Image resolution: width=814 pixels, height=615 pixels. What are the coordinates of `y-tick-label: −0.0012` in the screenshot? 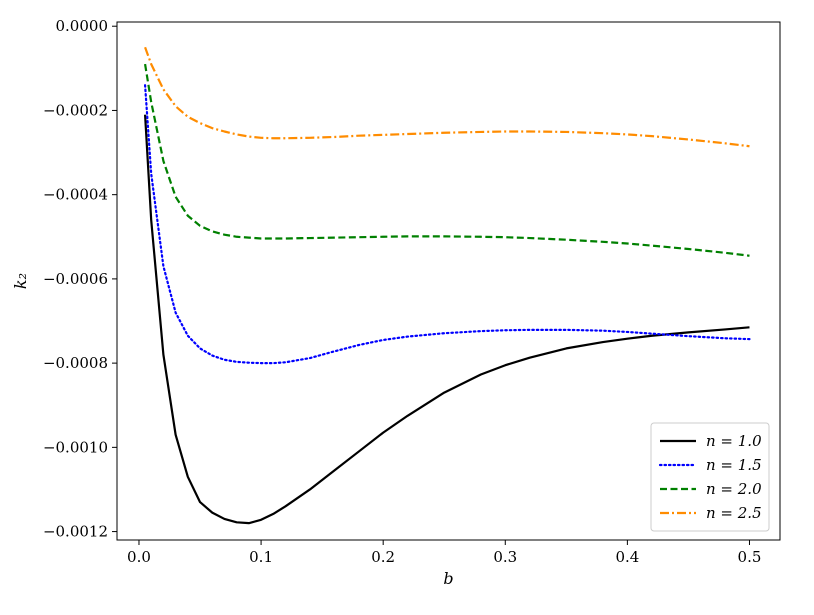 It's located at (75, 532).